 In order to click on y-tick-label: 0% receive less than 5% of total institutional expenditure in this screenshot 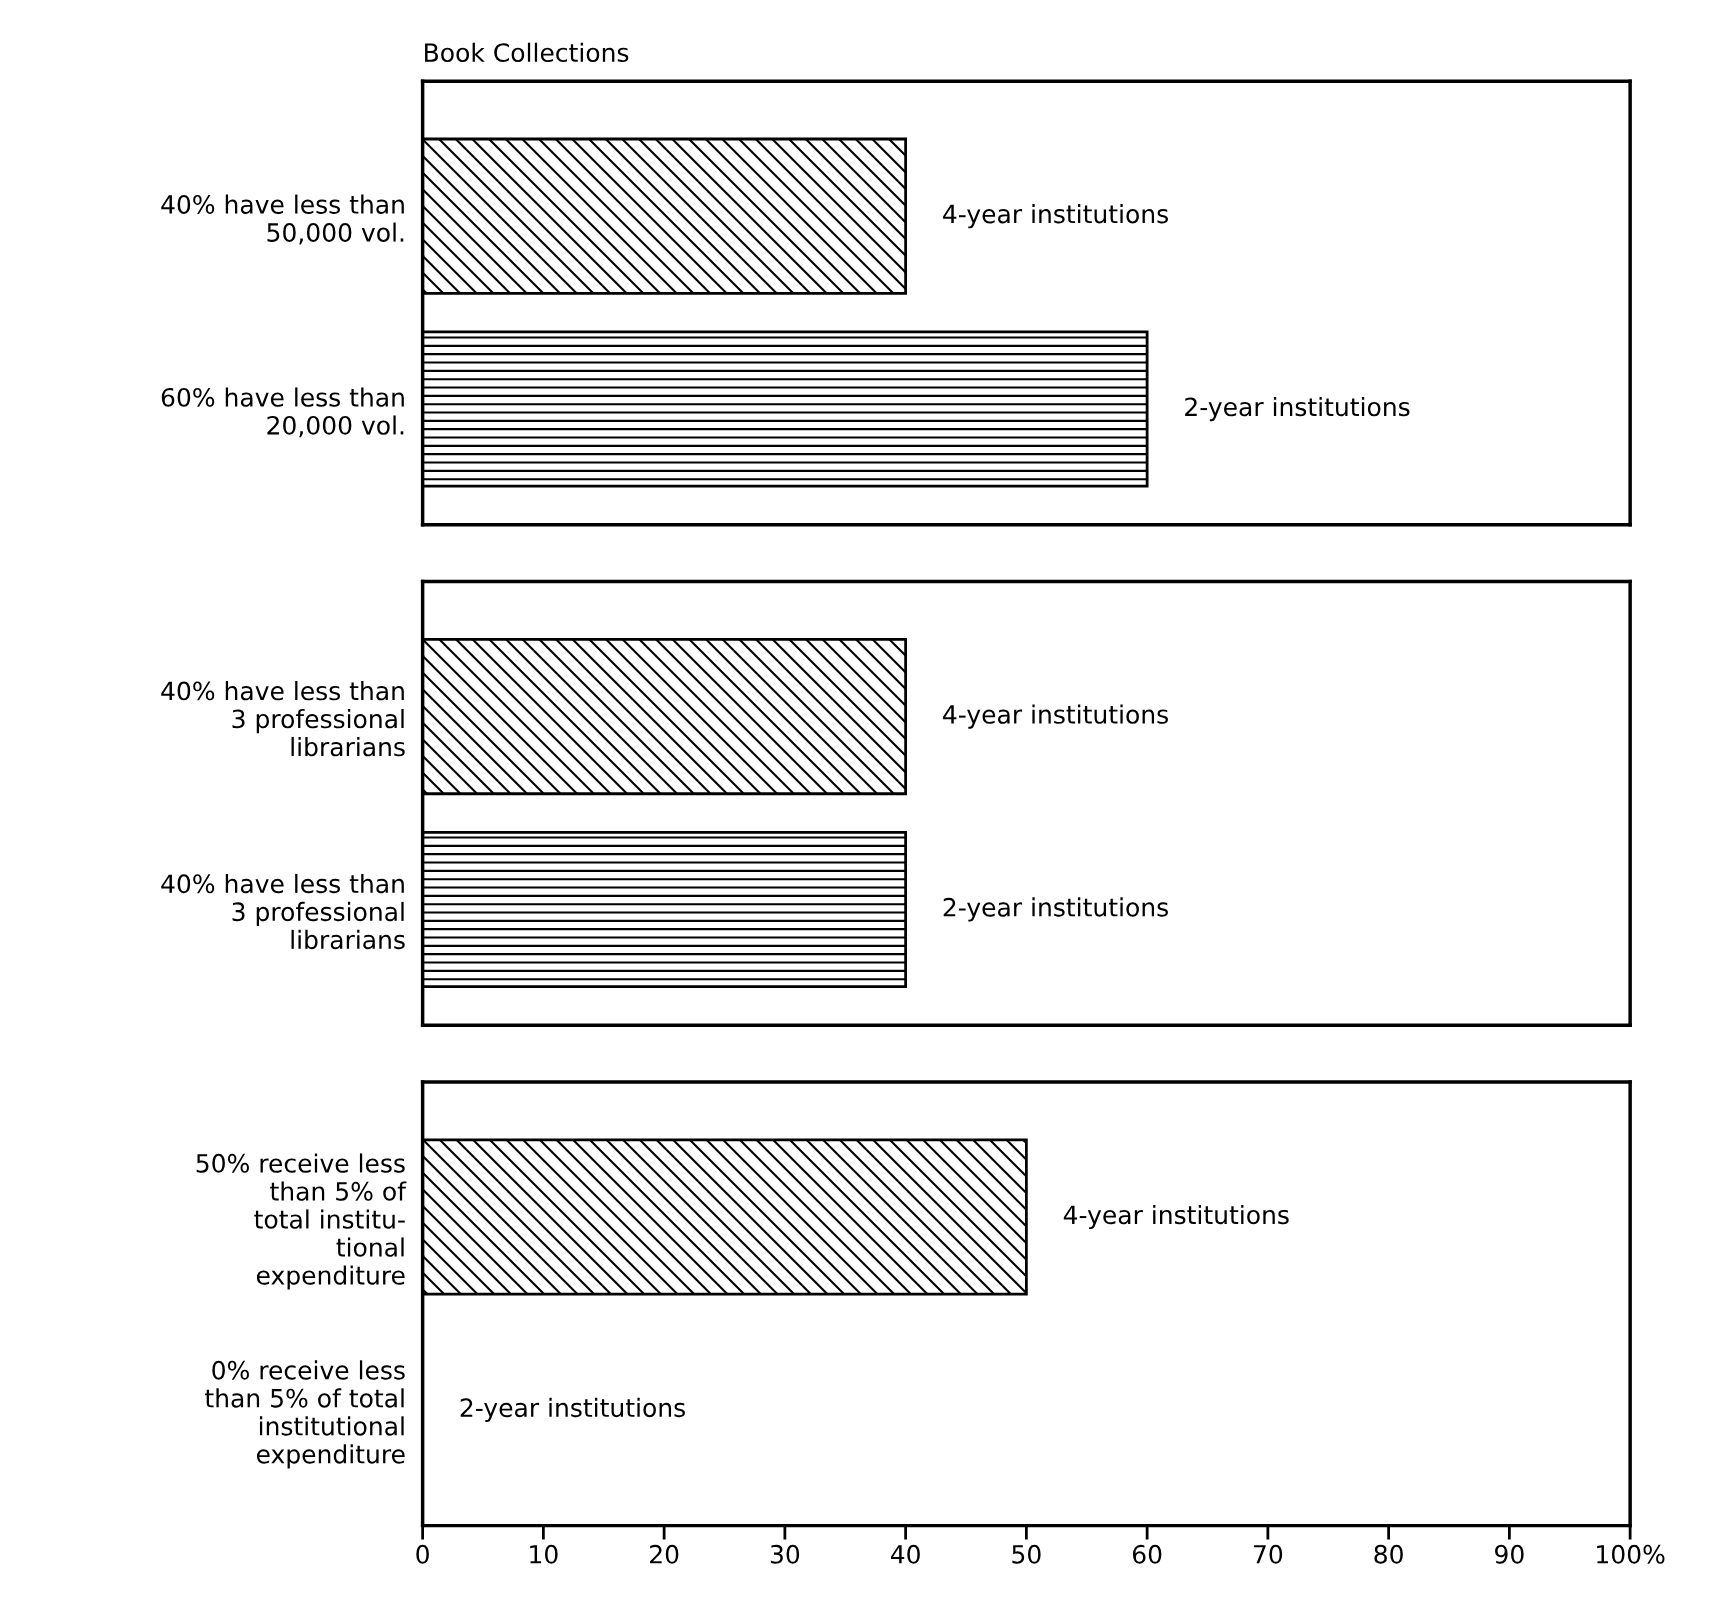, I will do `click(305, 1414)`.